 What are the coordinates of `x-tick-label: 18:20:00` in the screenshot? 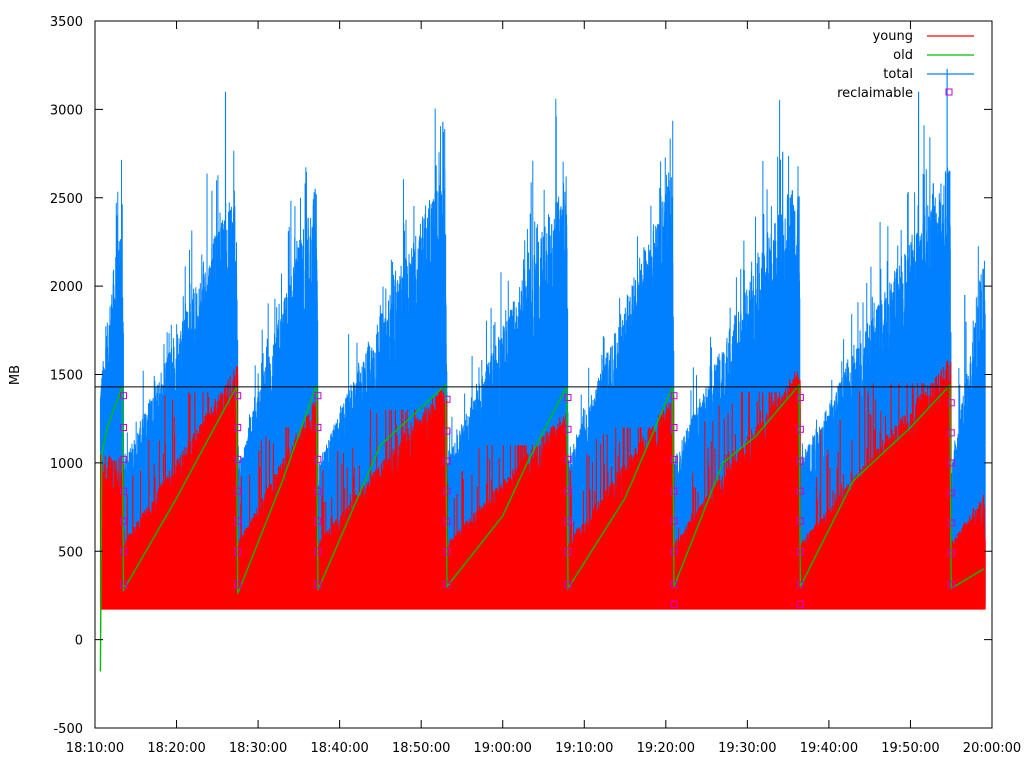 It's located at (176, 748).